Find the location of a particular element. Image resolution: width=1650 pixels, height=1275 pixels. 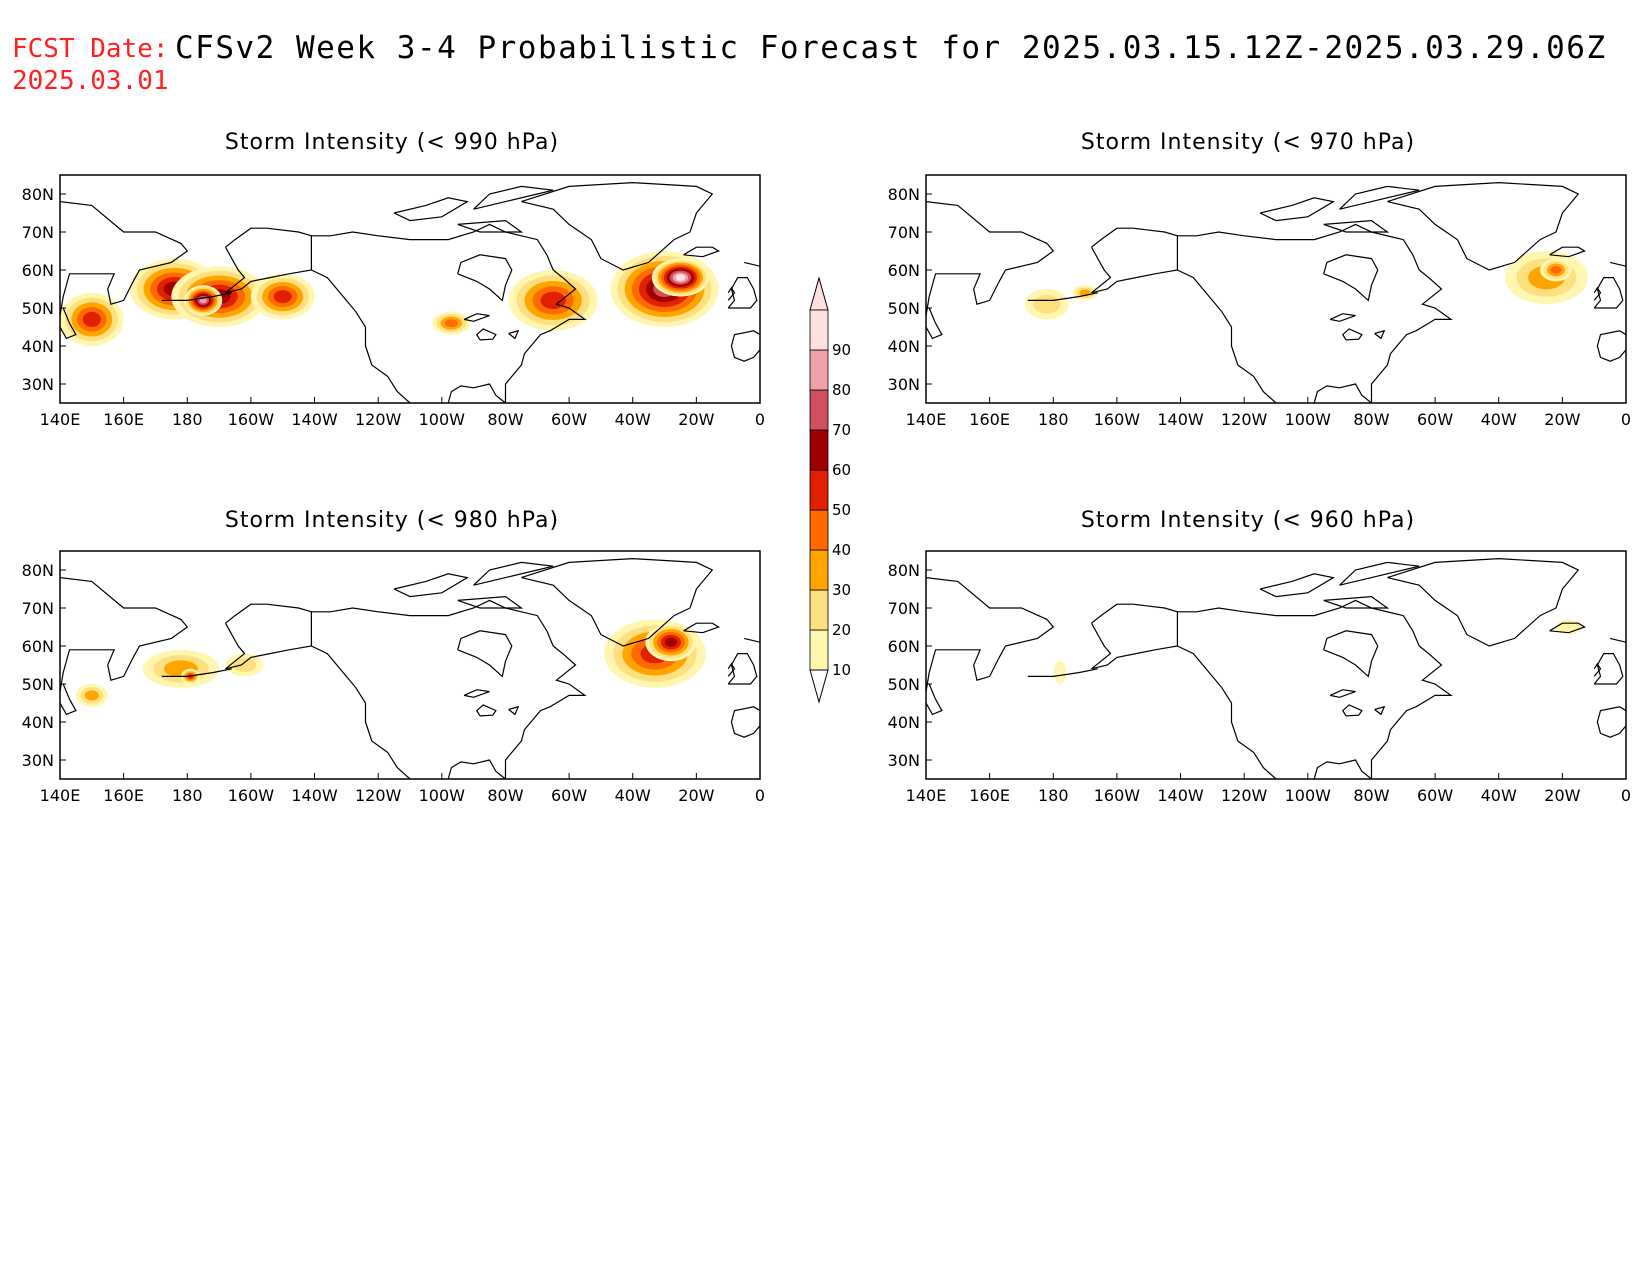

colorbar-level-label: 10 is located at coordinates (841, 670).